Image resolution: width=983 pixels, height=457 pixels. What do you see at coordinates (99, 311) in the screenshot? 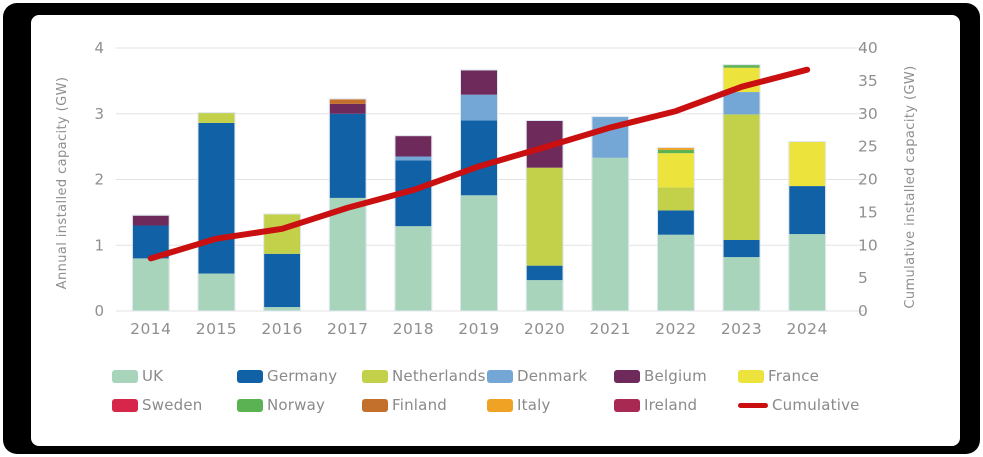
I see `left-axis-tick: 0` at bounding box center [99, 311].